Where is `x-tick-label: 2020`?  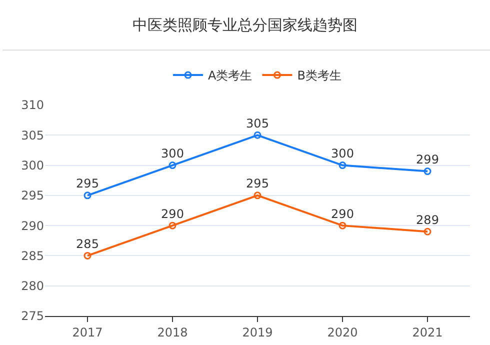 x-tick-label: 2020 is located at coordinates (342, 332).